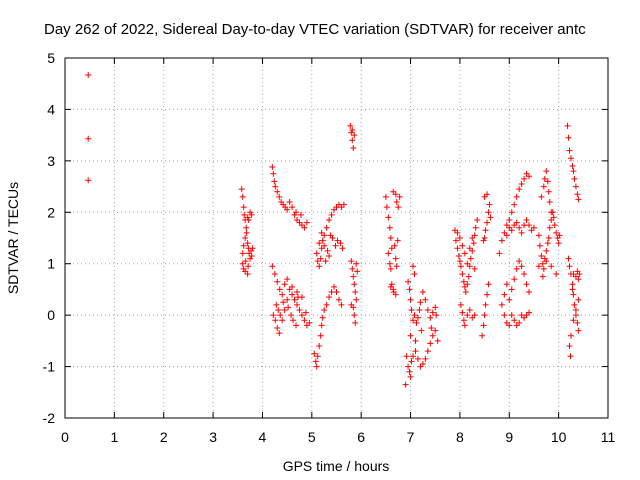 This screenshot has height=480, width=640. Describe the element at coordinates (263, 437) in the screenshot. I see `x-tick-label: 4` at that location.